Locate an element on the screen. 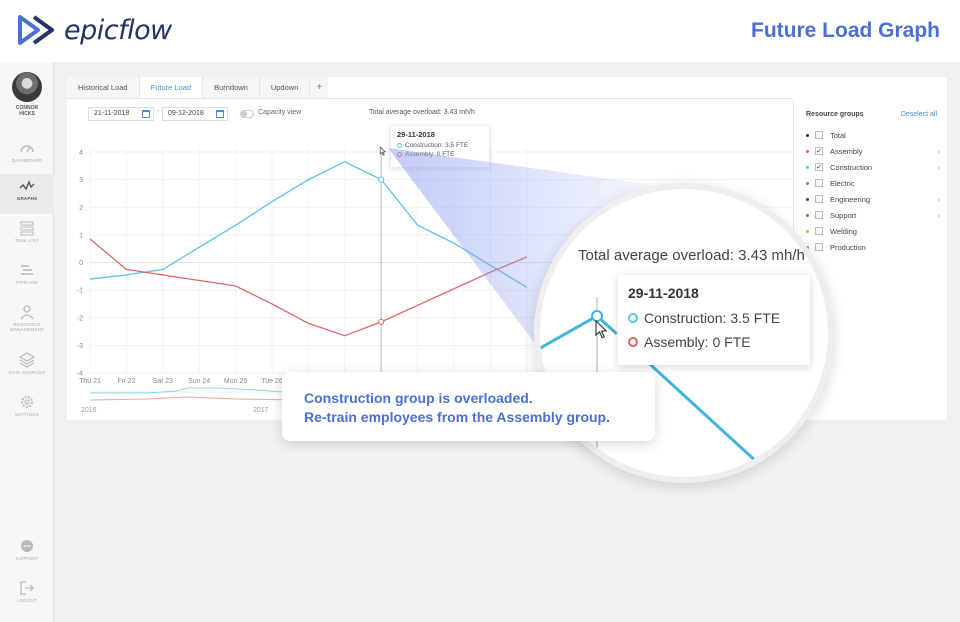  epicflow-logo: epicflow is located at coordinates (95, 30).